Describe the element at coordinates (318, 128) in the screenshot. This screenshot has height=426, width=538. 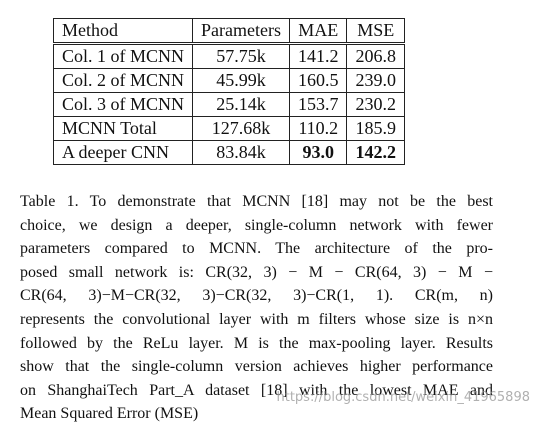
I see `table-cell: 110.2` at that location.